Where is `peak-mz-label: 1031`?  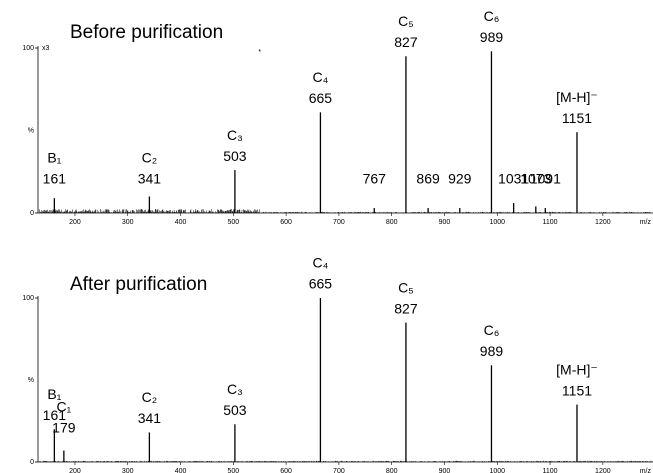
peak-mz-label: 1031 is located at coordinates (513, 179).